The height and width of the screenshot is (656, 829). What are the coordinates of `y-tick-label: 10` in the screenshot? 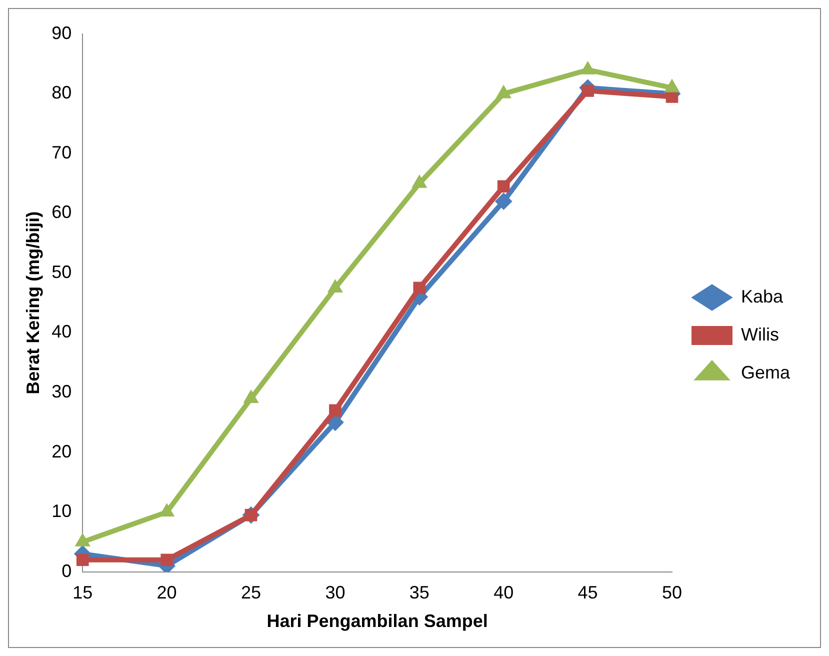 It's located at (62, 511).